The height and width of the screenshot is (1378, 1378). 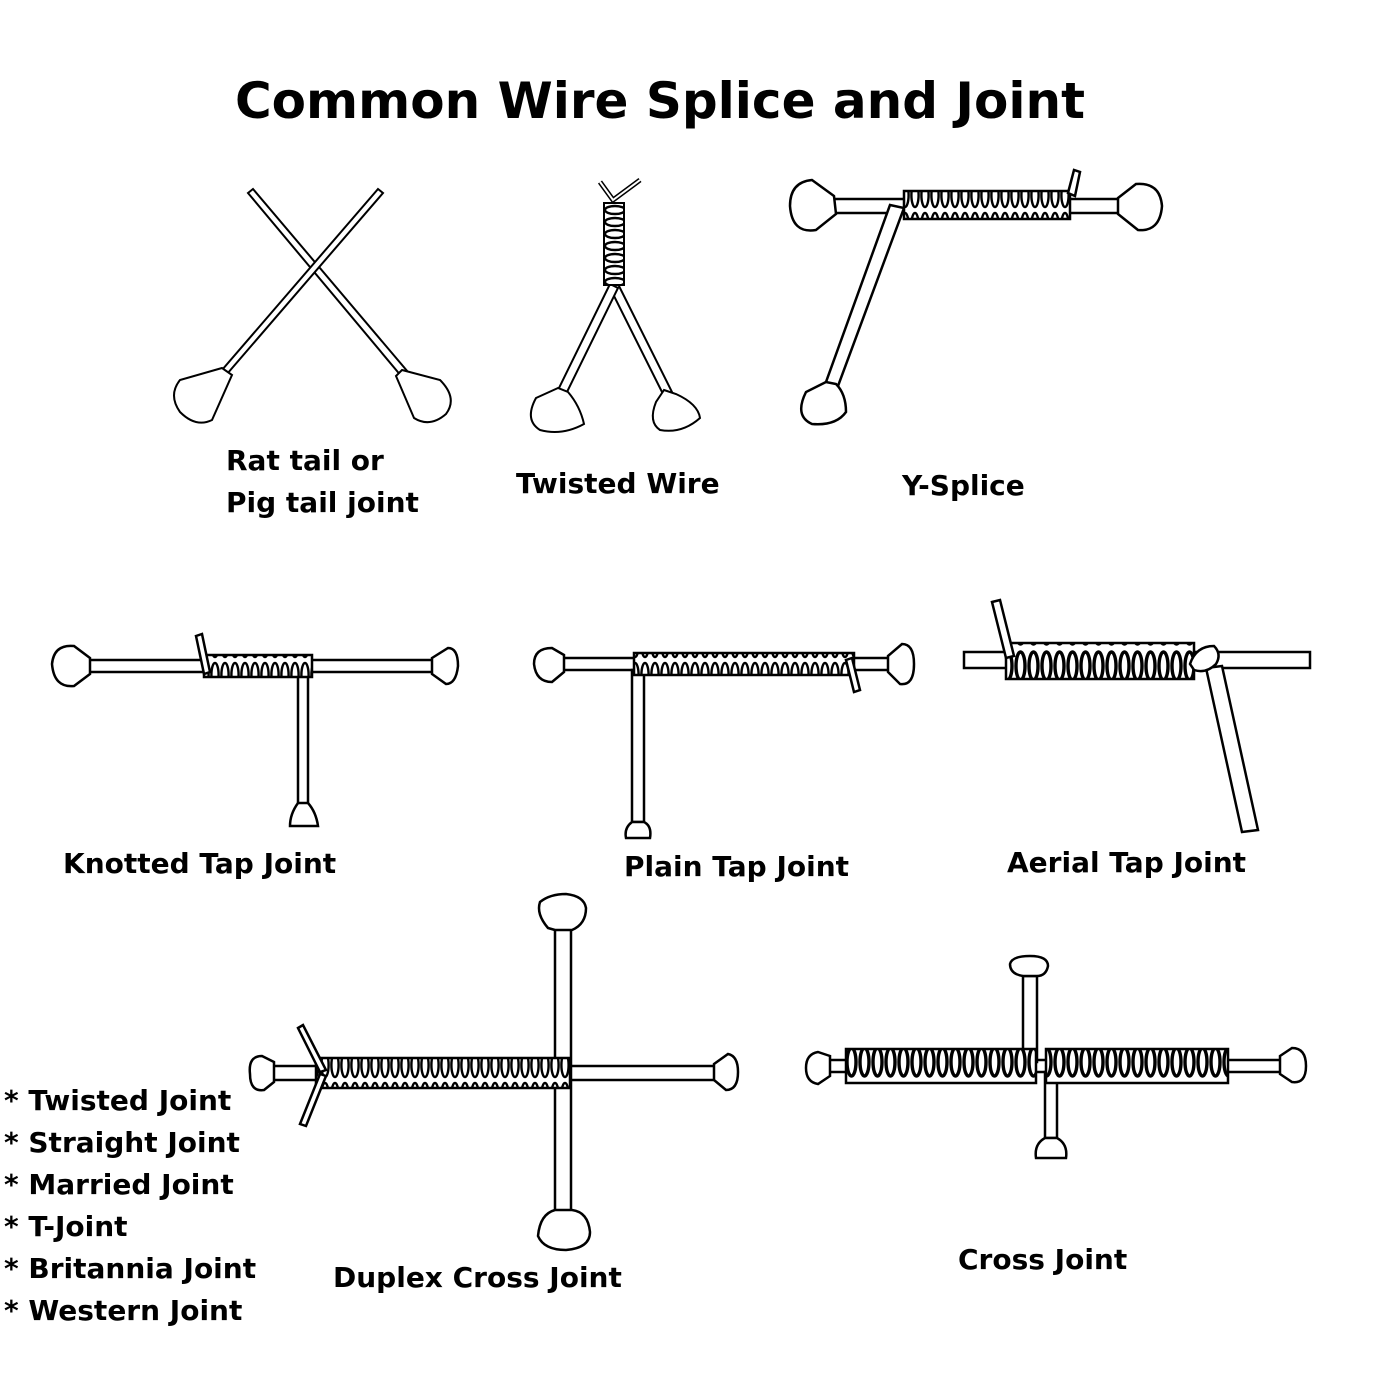 What do you see at coordinates (1127, 862) in the screenshot?
I see `aerial-tap-label: Aerial Tap Joint` at bounding box center [1127, 862].